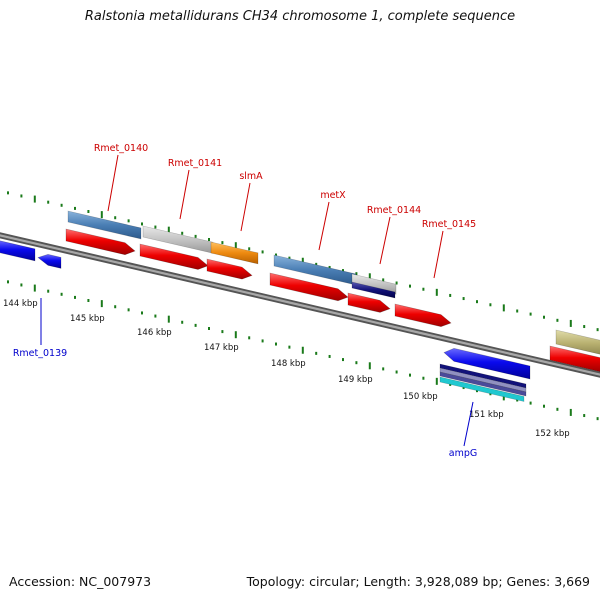 This screenshot has width=600, height=600. I want to click on gene-label: Rmet_0141, so click(195, 163).